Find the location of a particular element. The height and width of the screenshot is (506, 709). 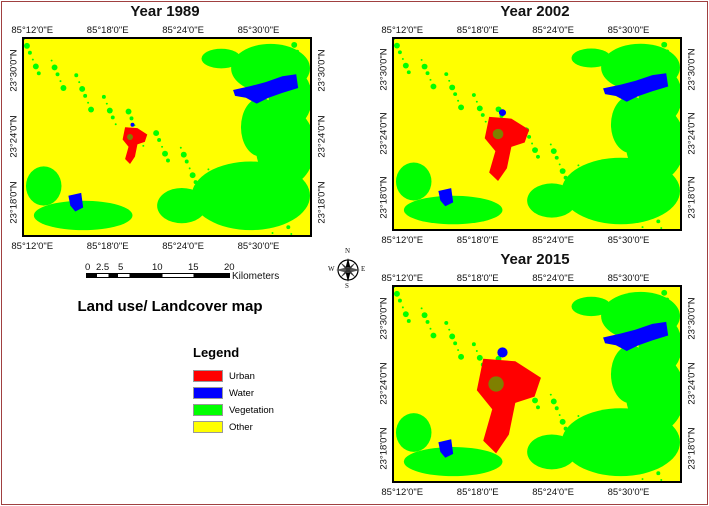

water-reservoir is located at coordinates (636, 336).